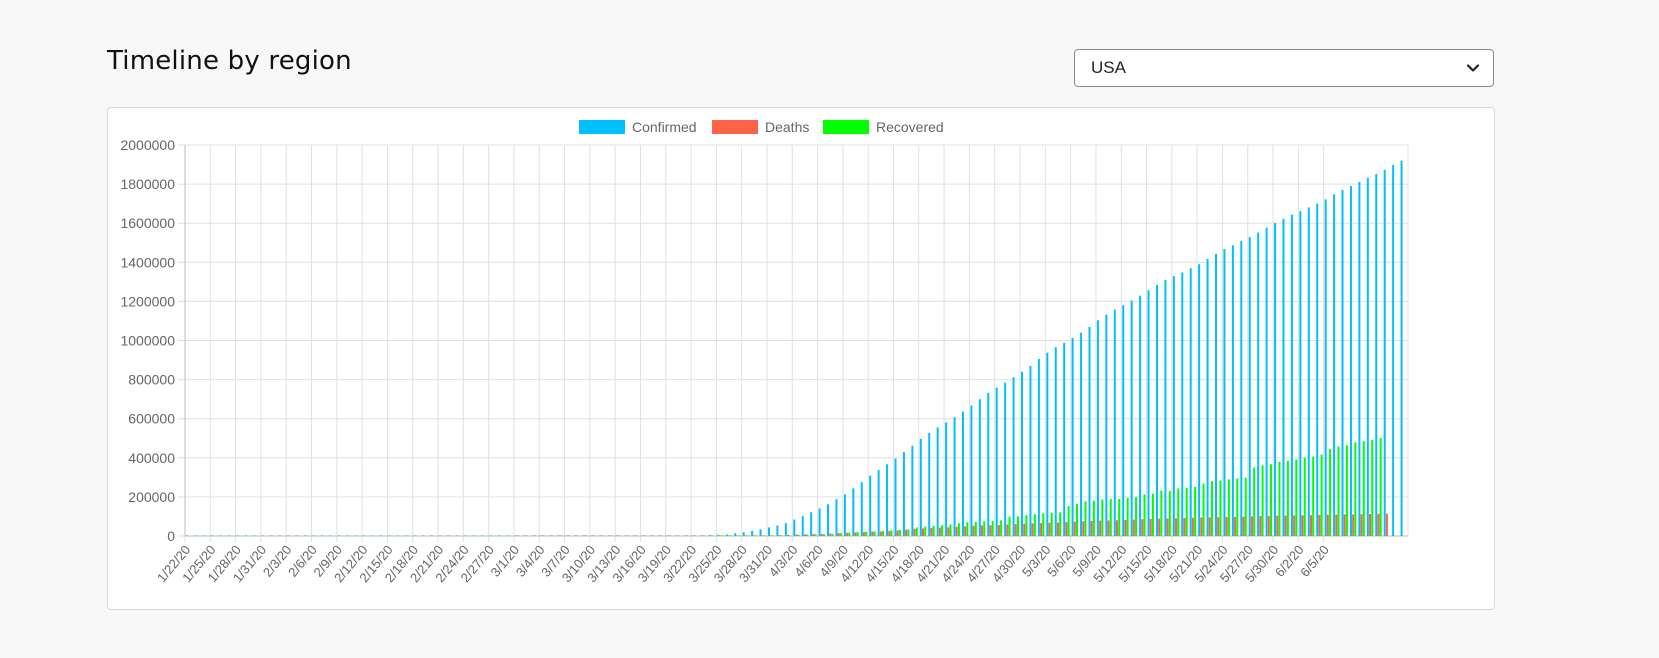  Describe the element at coordinates (147, 341) in the screenshot. I see `y-tick-label: 1000000` at that location.